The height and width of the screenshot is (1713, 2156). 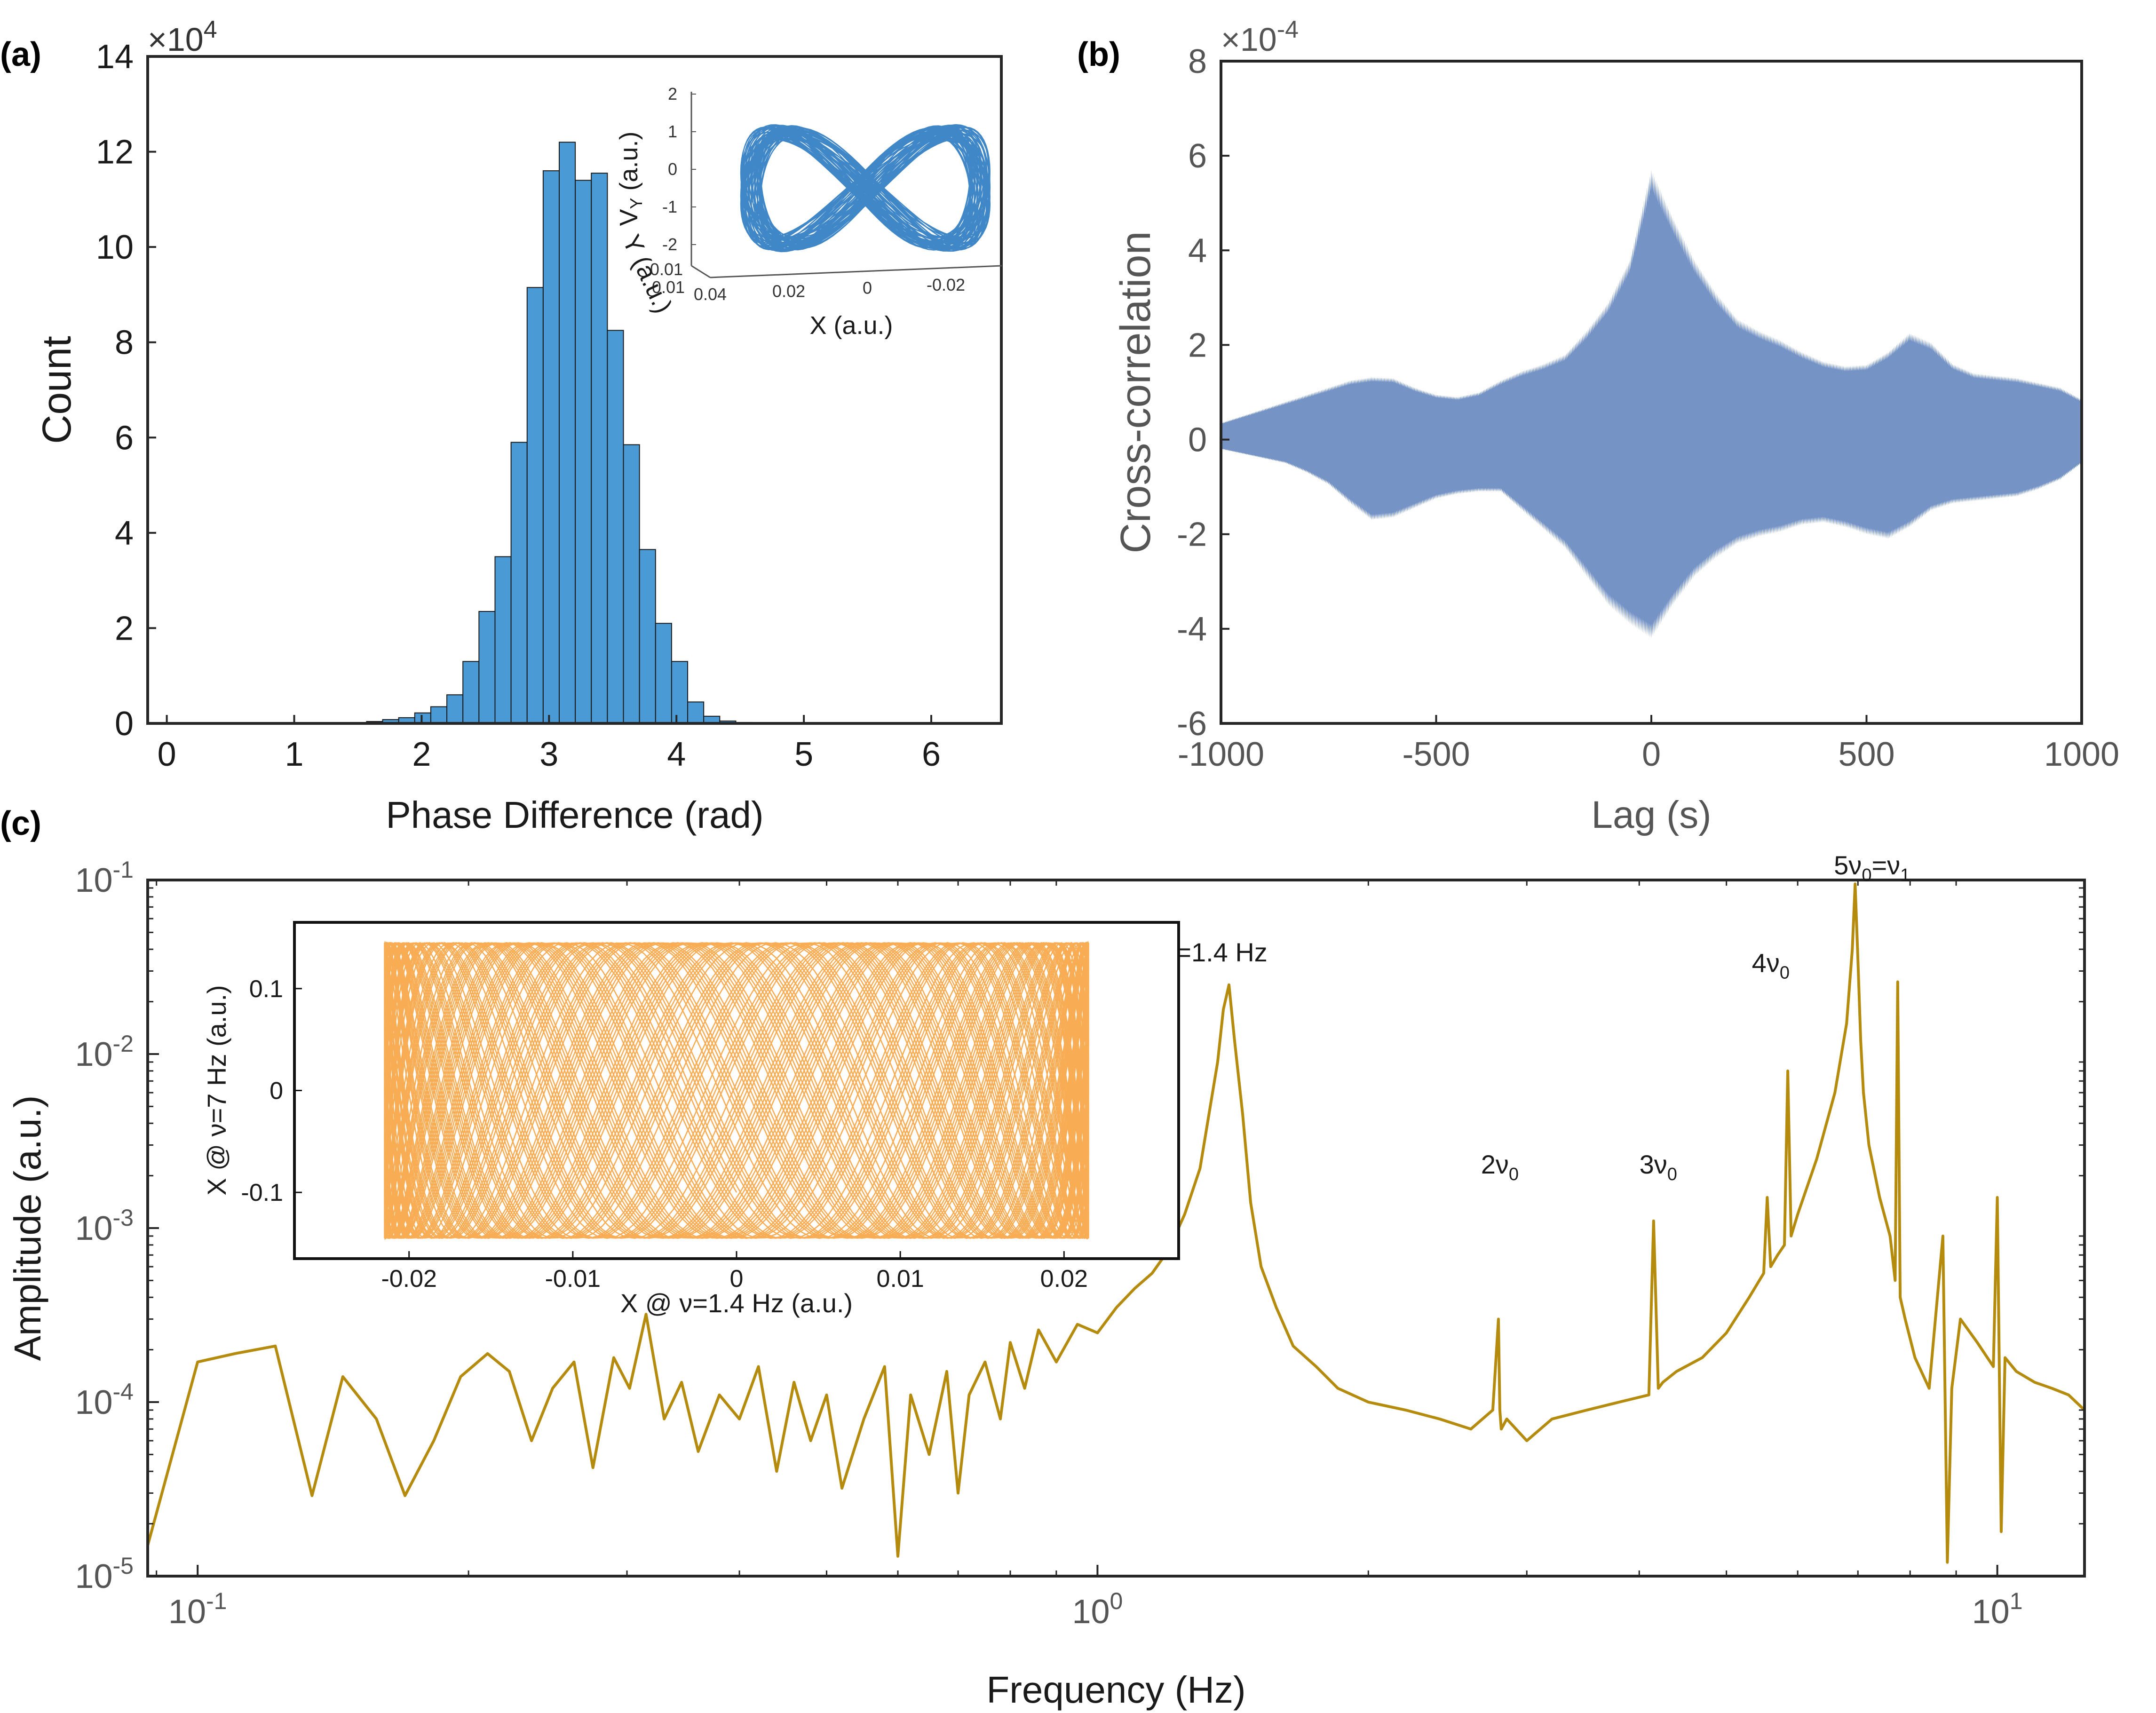 I want to click on x-tick-label: 500, so click(x=1866, y=754).